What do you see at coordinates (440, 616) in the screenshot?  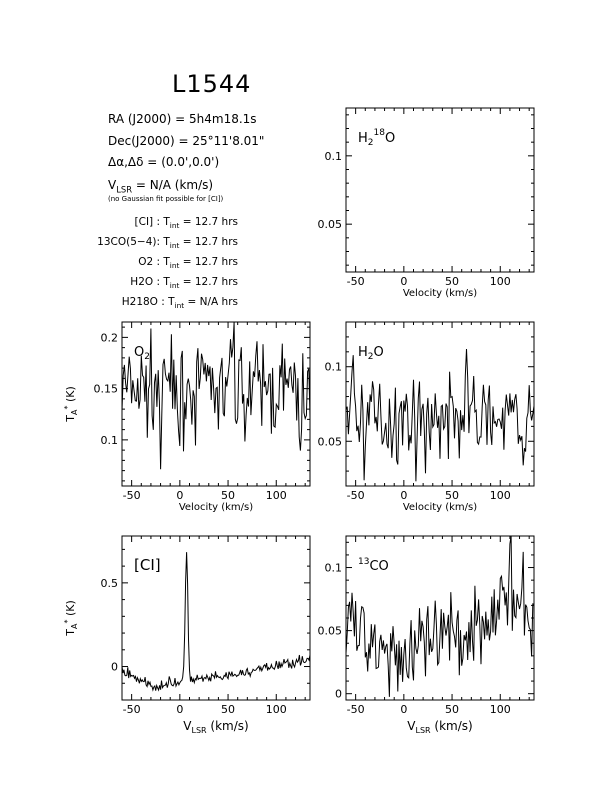 I see `spectrum-line-13co` at bounding box center [440, 616].